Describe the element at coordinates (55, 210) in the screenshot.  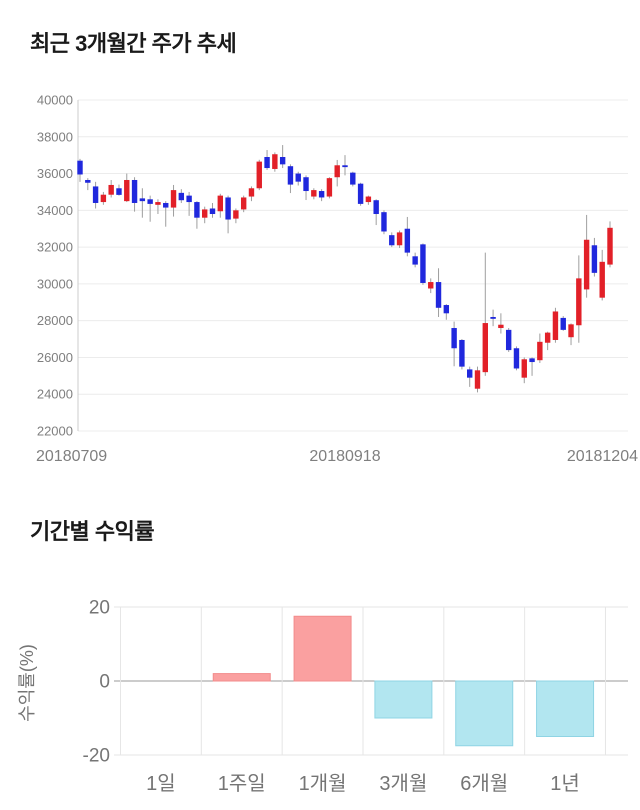
I see `y-tick-label: 34000` at that location.